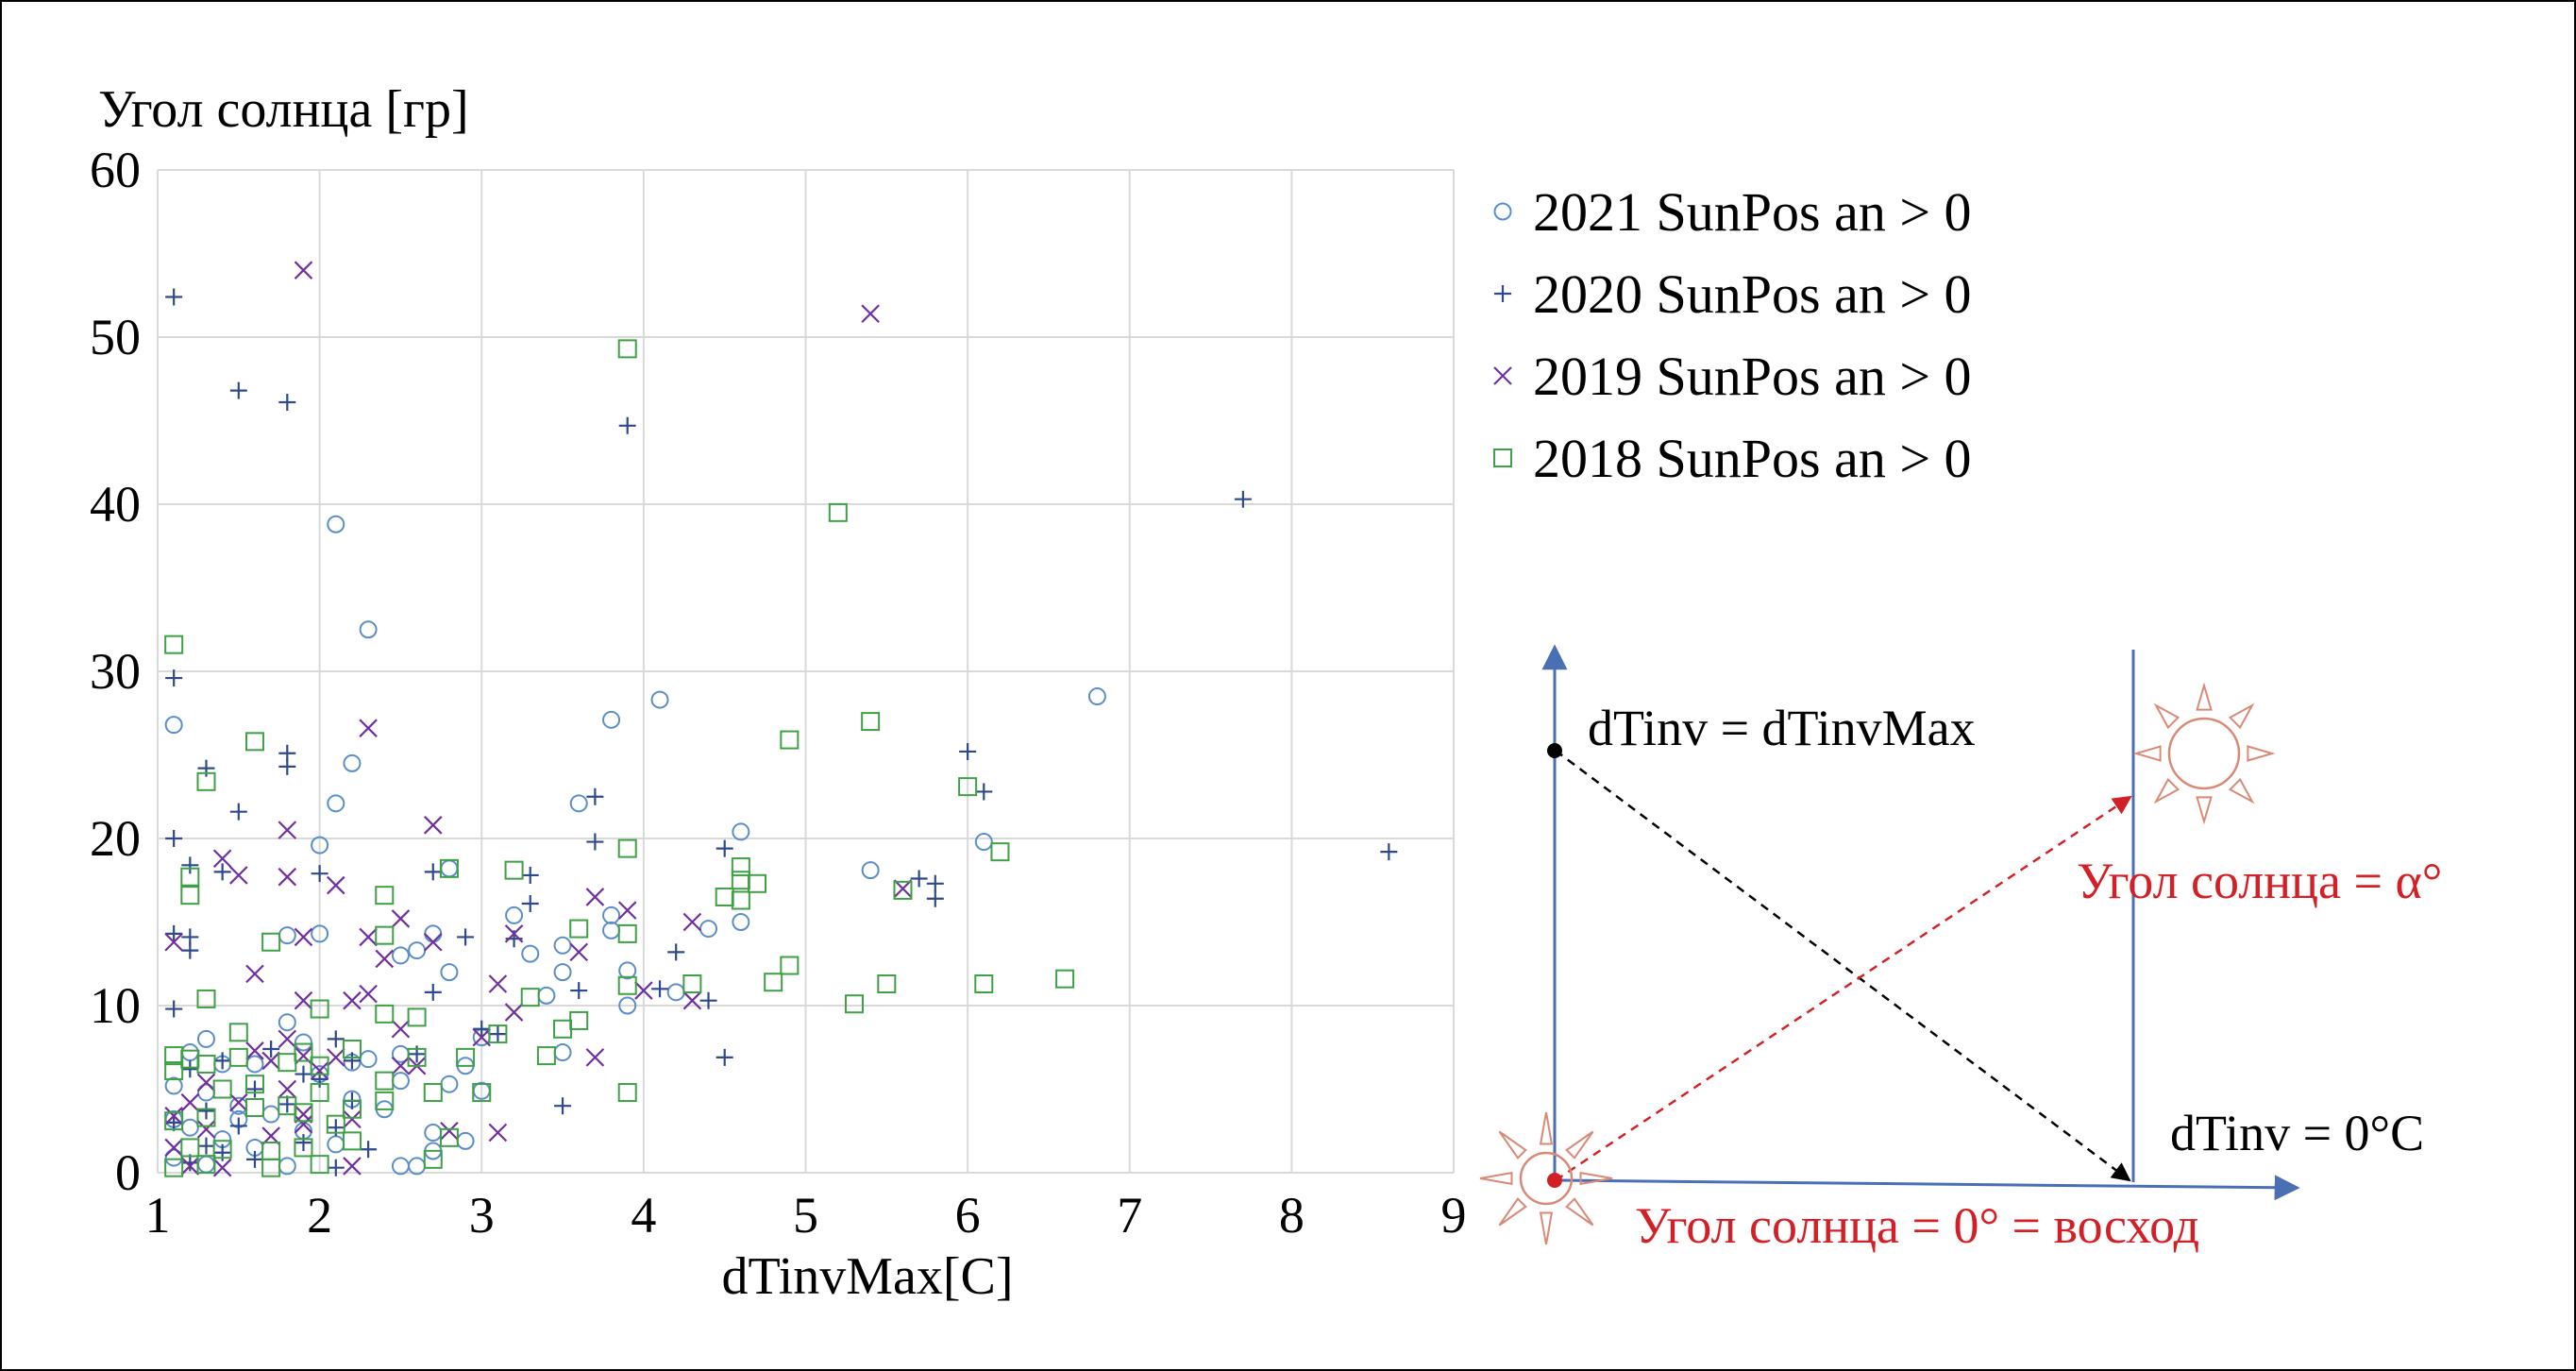 This screenshot has height=1371, width=2576. I want to click on legend-item: 2021 SunPos an > 0, so click(1733, 212).